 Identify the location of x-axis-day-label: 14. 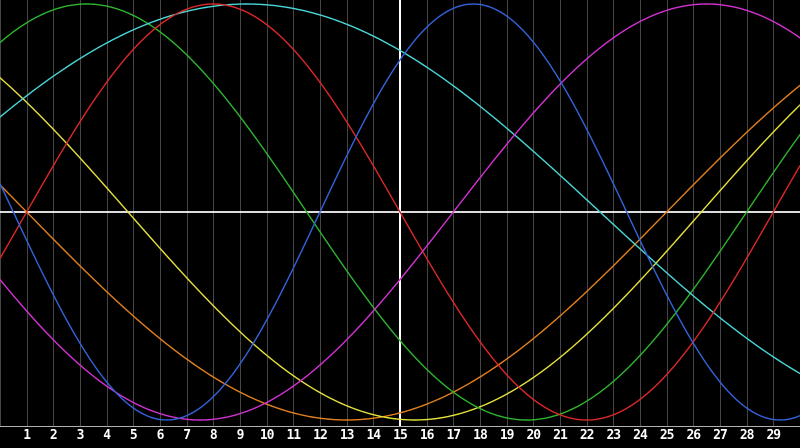
(373, 435).